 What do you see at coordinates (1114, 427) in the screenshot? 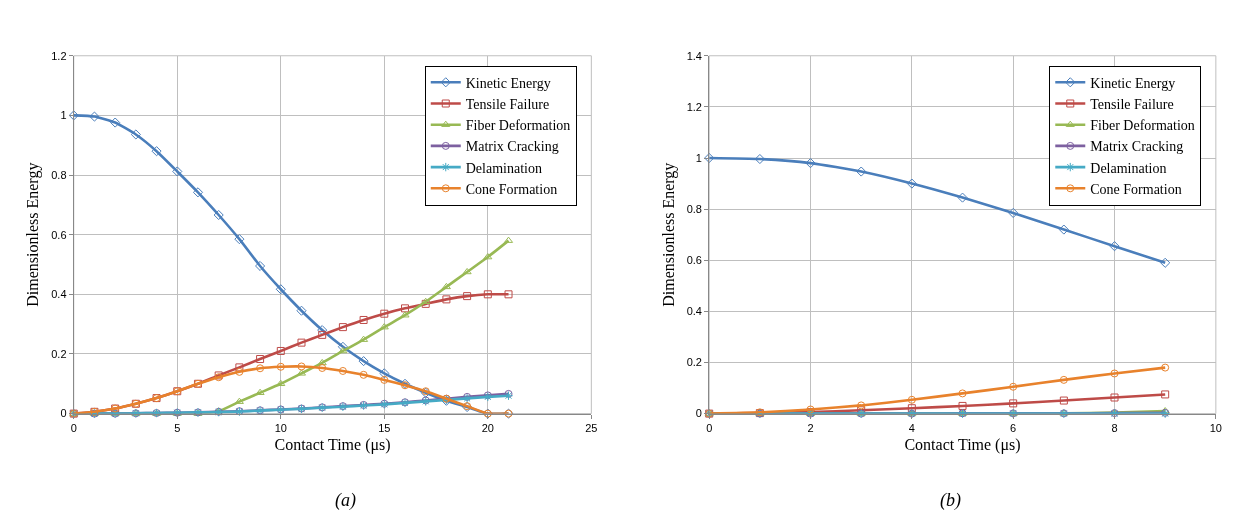
I see `x-tick-label: 8` at bounding box center [1114, 427].